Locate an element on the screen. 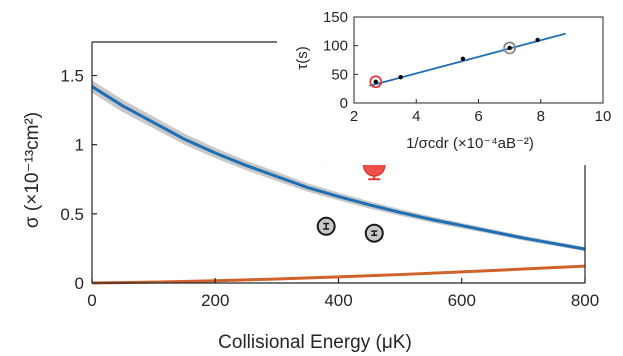  inset-xlabel: 1/σcdr (×10⁻⁴aB⁻²) is located at coordinates (470, 143).